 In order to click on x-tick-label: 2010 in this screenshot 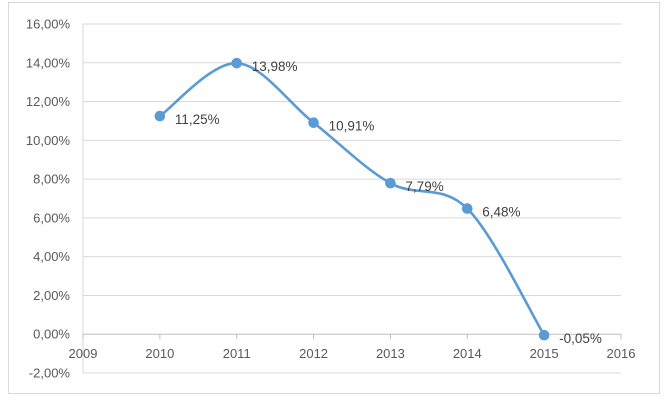, I will do `click(159, 353)`.